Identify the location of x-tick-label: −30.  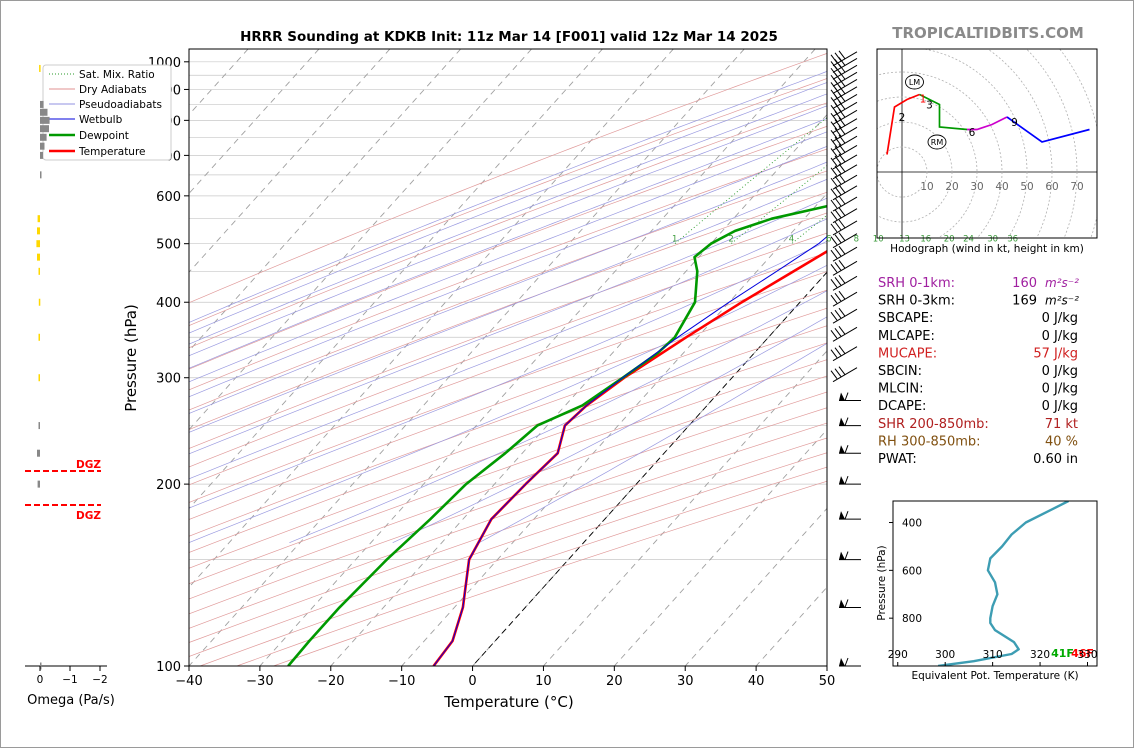
(259, 681).